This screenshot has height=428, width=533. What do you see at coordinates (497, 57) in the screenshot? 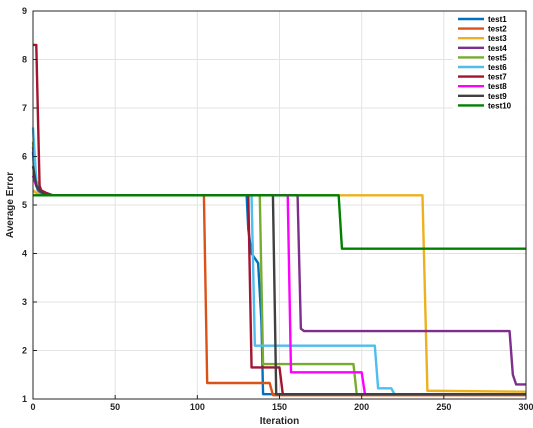
I see `legend-label-test5: test5` at bounding box center [497, 57].